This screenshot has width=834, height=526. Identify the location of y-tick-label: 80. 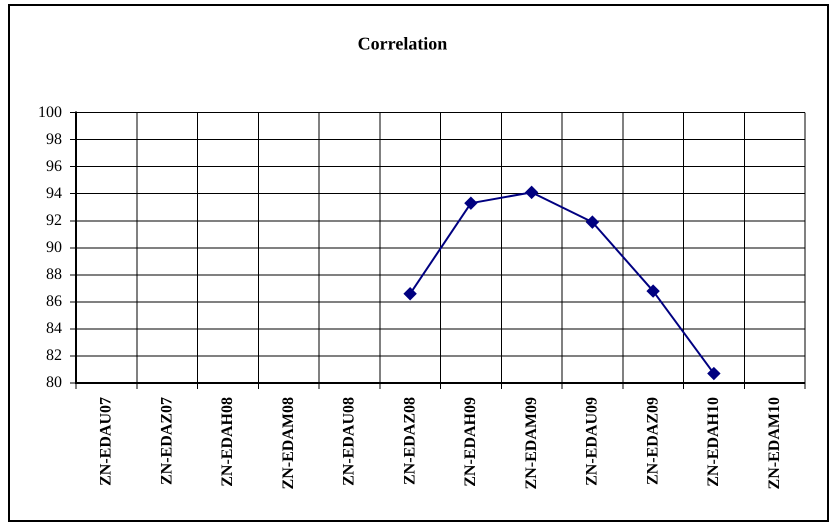
(54, 383).